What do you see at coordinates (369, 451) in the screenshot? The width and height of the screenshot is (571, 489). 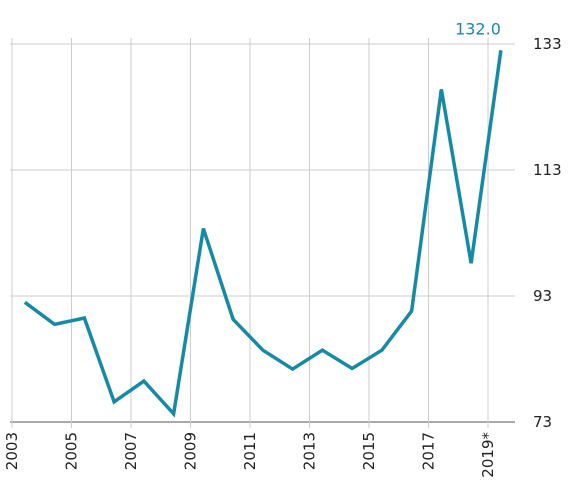 I see `x-tick-label: 2015` at bounding box center [369, 451].